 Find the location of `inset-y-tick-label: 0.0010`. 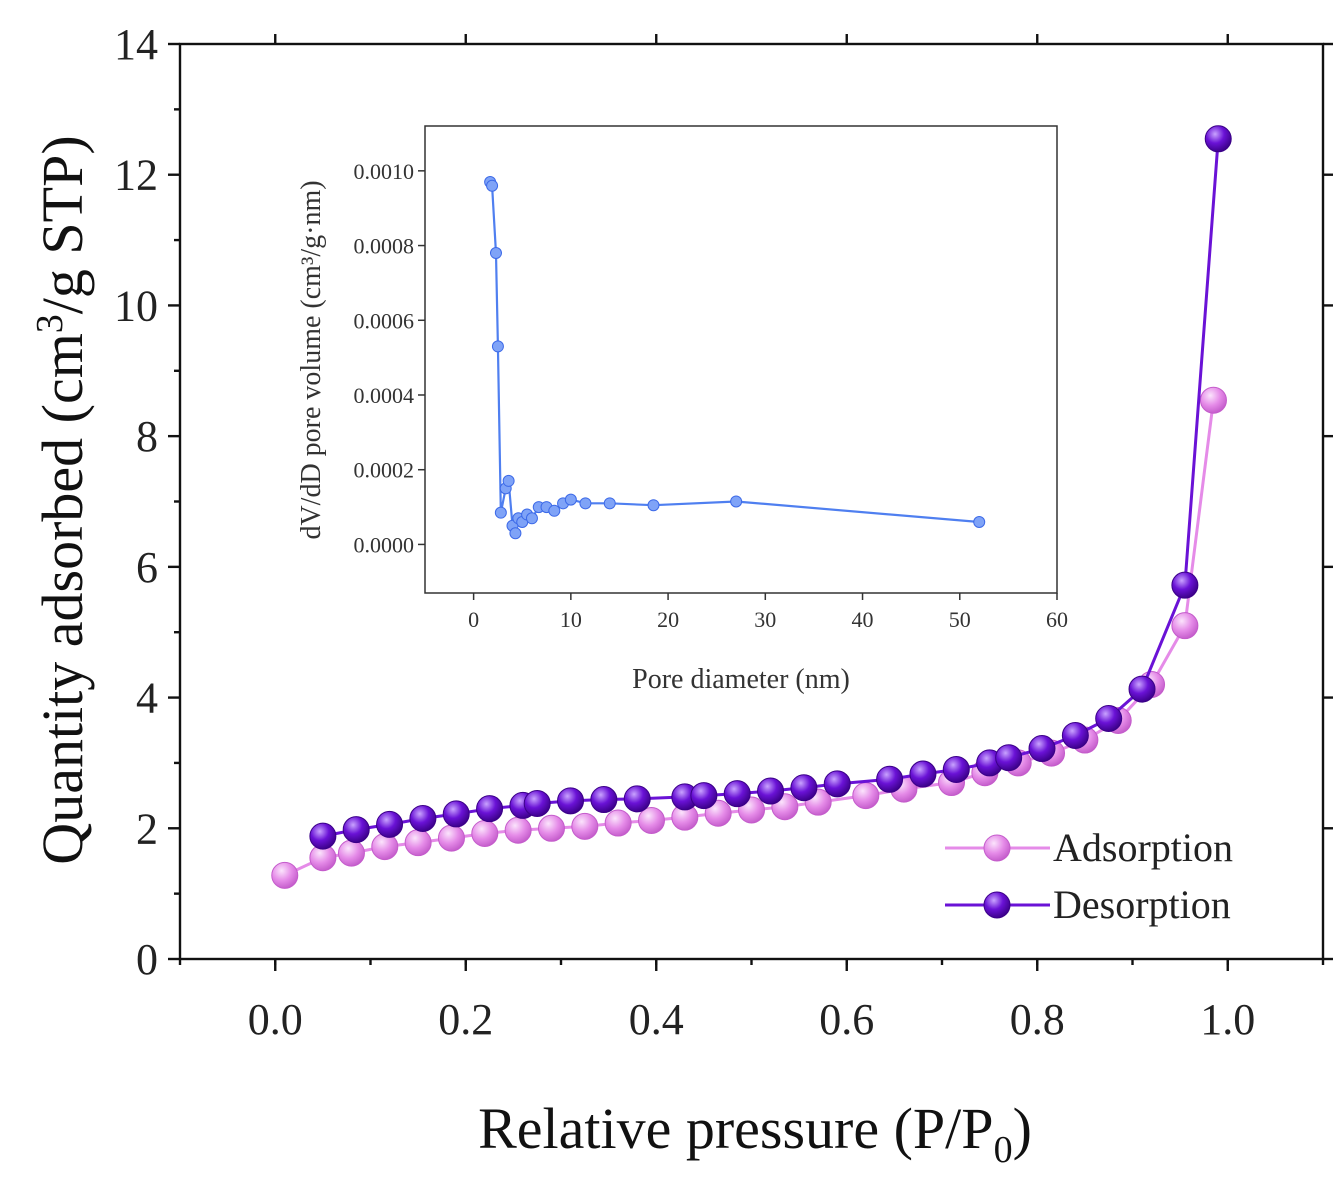

inset-y-tick-label: 0.0010 is located at coordinates (384, 171).